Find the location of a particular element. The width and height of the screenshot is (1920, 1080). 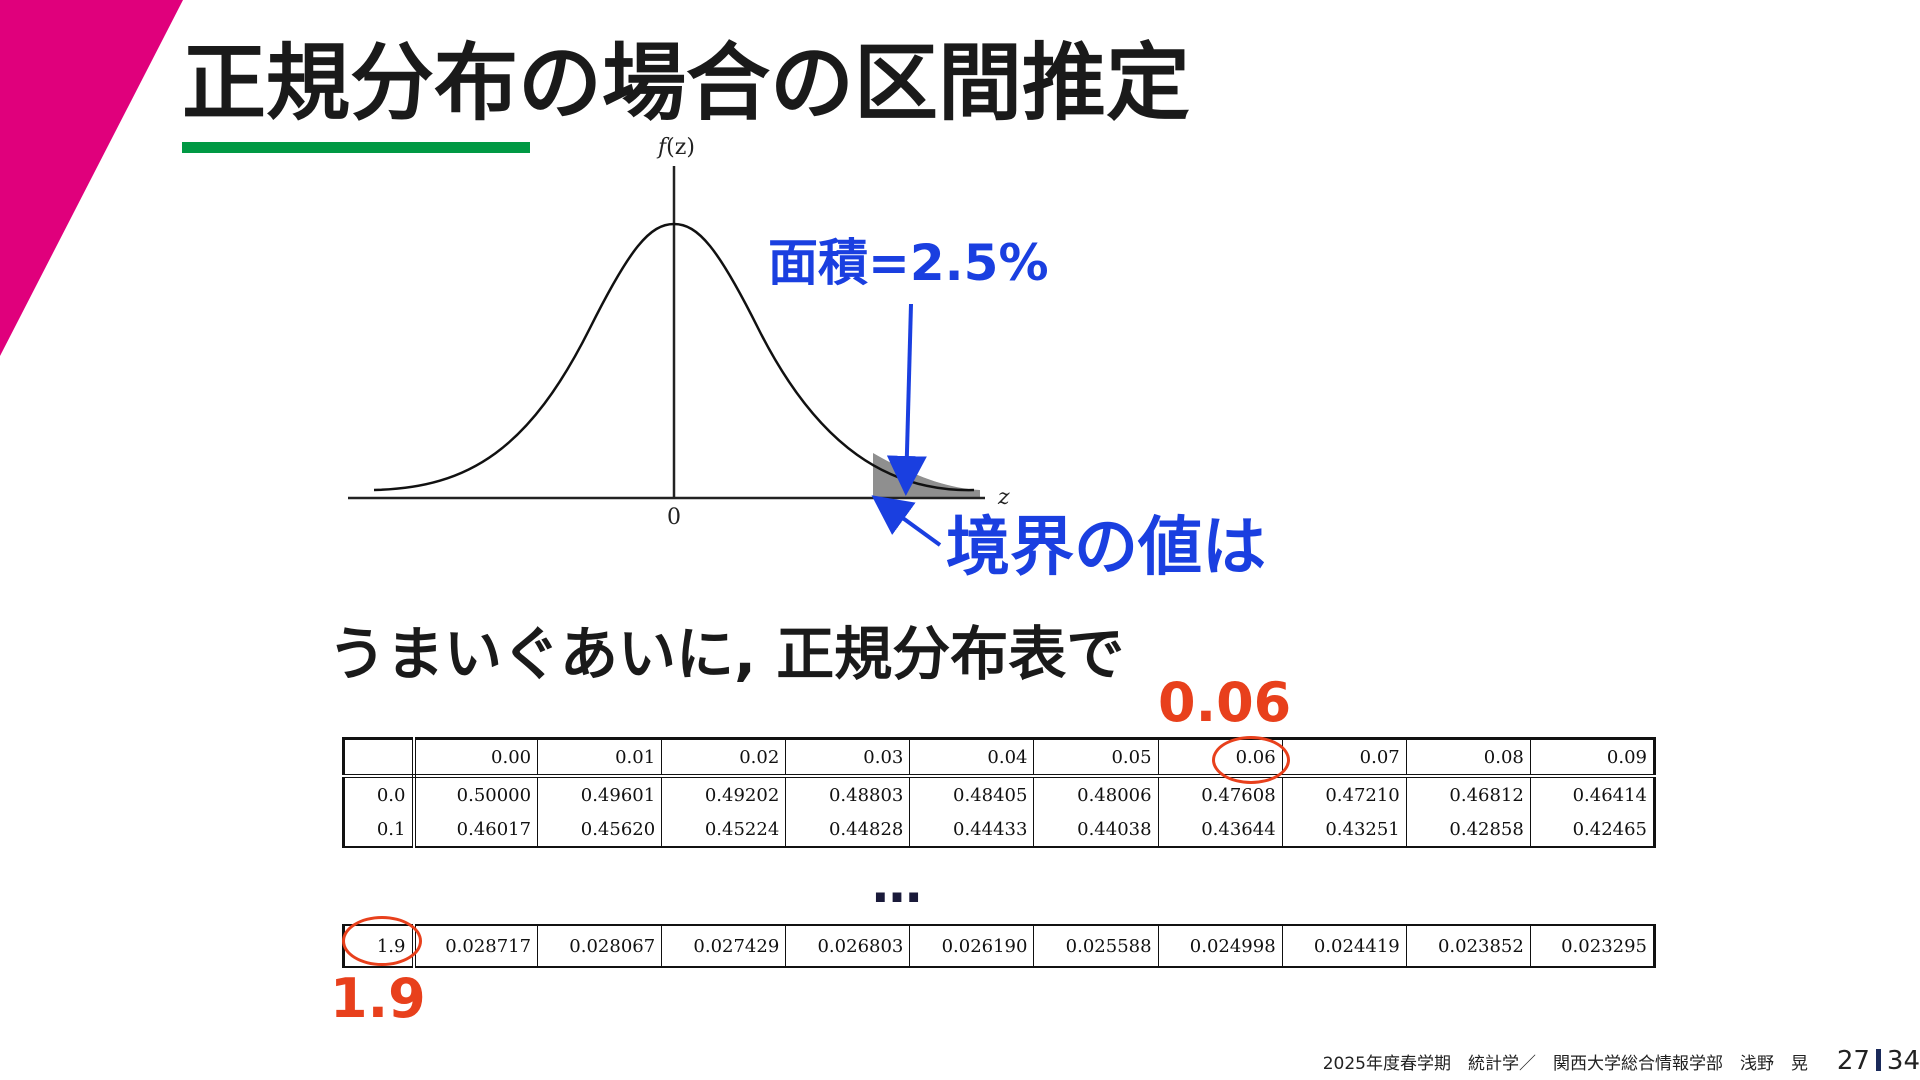

normal-distribution-figure: f(z) z 0 is located at coordinates (679, 332).